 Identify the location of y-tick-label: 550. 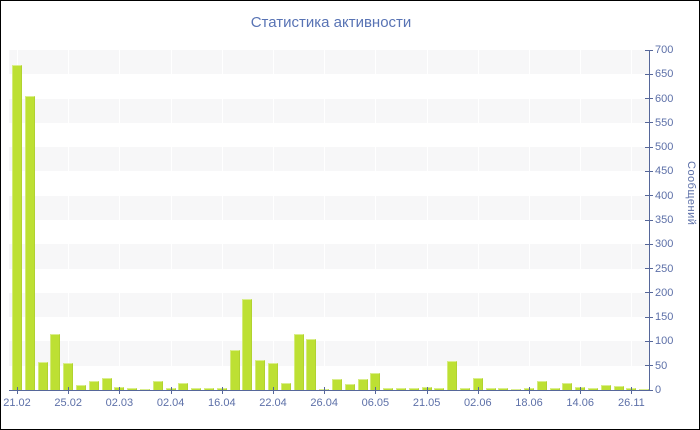
(664, 122).